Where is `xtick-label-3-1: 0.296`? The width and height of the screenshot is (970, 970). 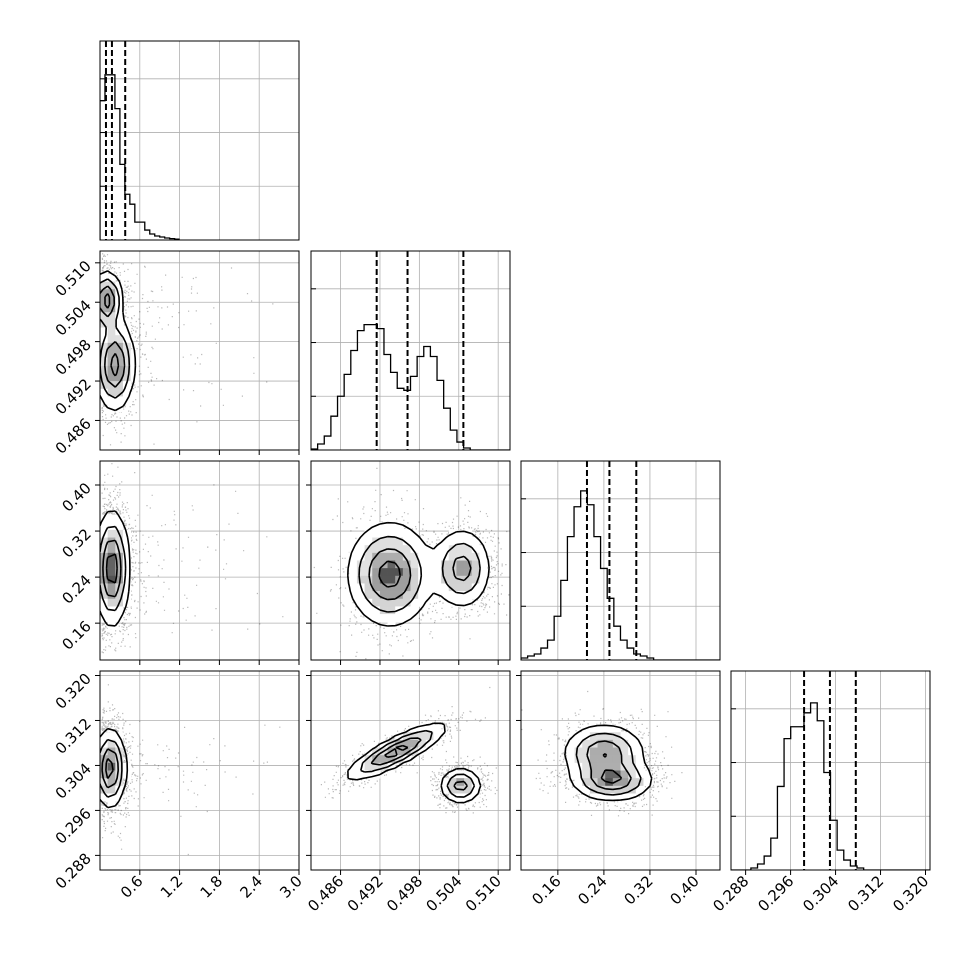 xtick-label-3-1: 0.296 is located at coordinates (775, 893).